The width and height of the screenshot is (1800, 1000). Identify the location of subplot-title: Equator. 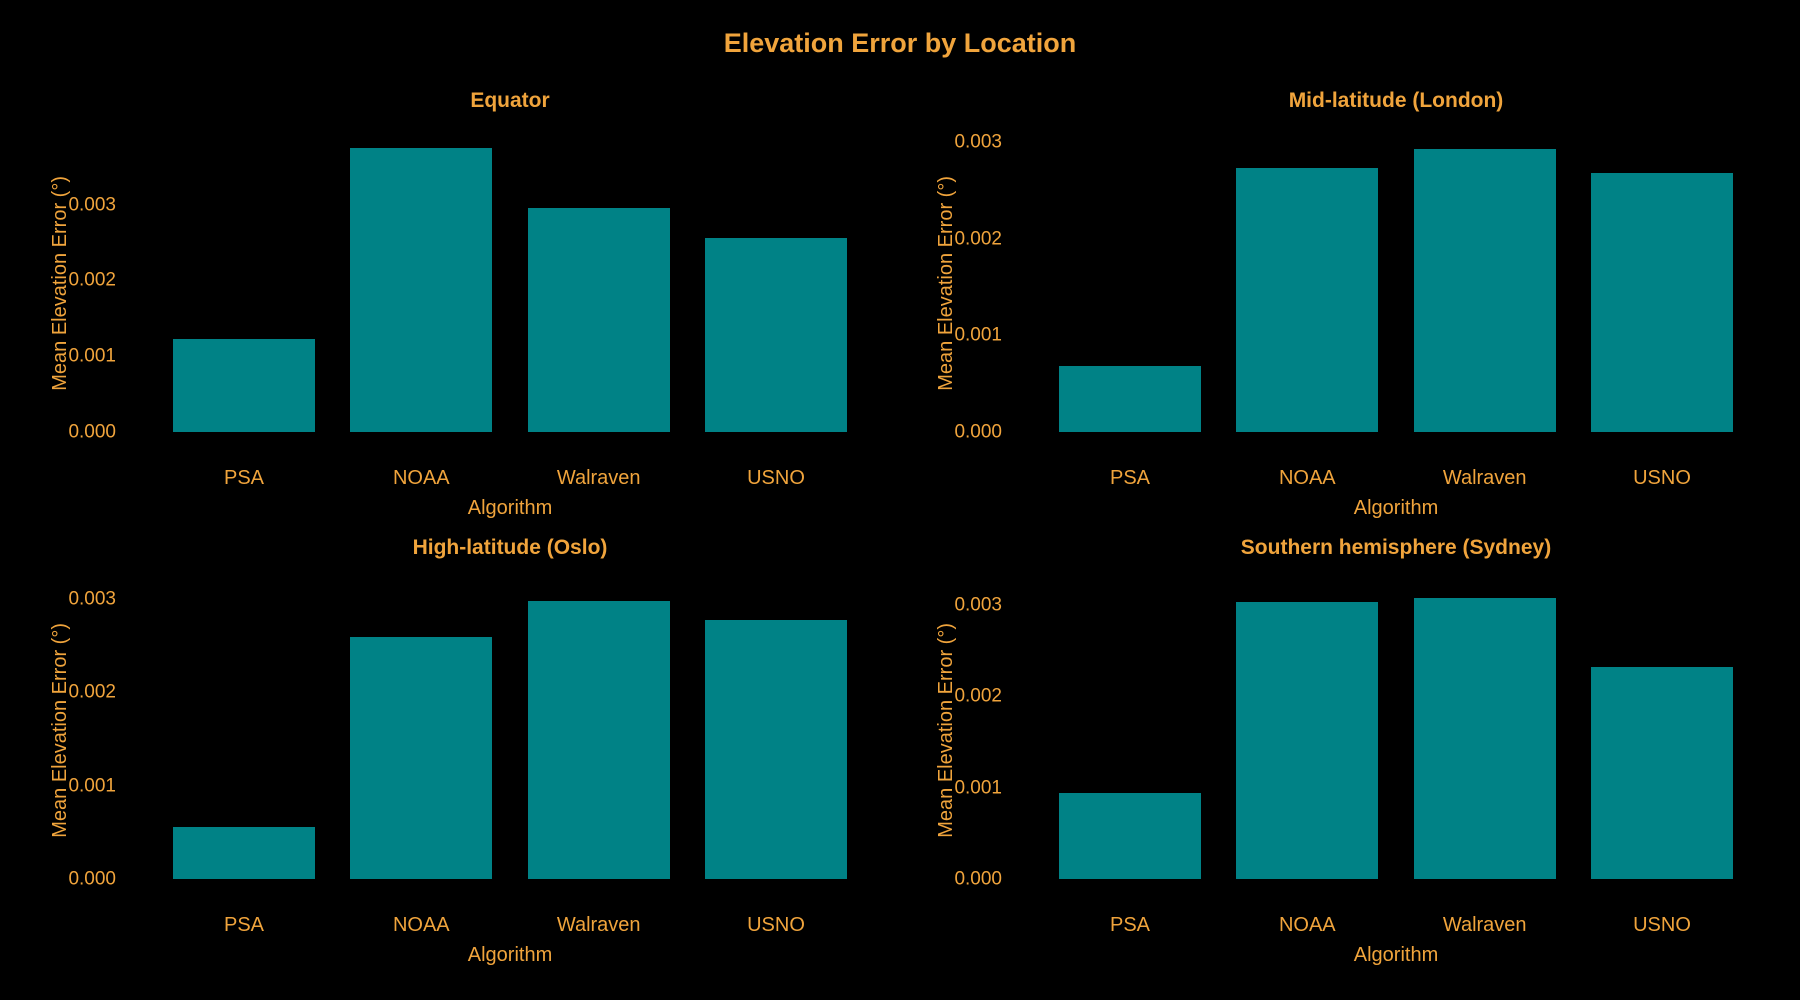
(510, 100).